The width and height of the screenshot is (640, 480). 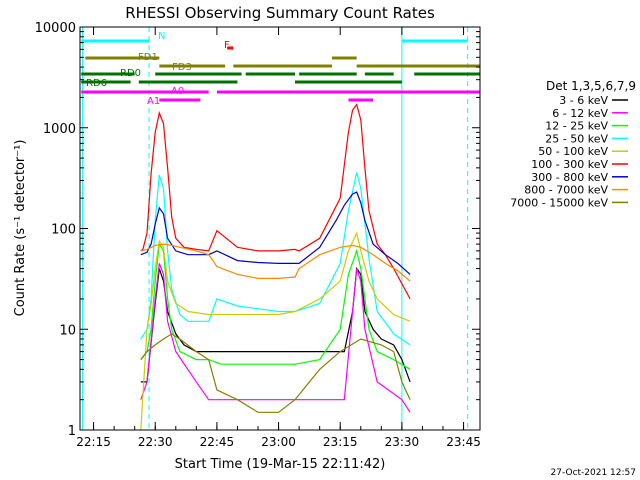 I want to click on x-axis-label: Start Time (19-Mar-15 22:11:42), so click(x=280, y=464).